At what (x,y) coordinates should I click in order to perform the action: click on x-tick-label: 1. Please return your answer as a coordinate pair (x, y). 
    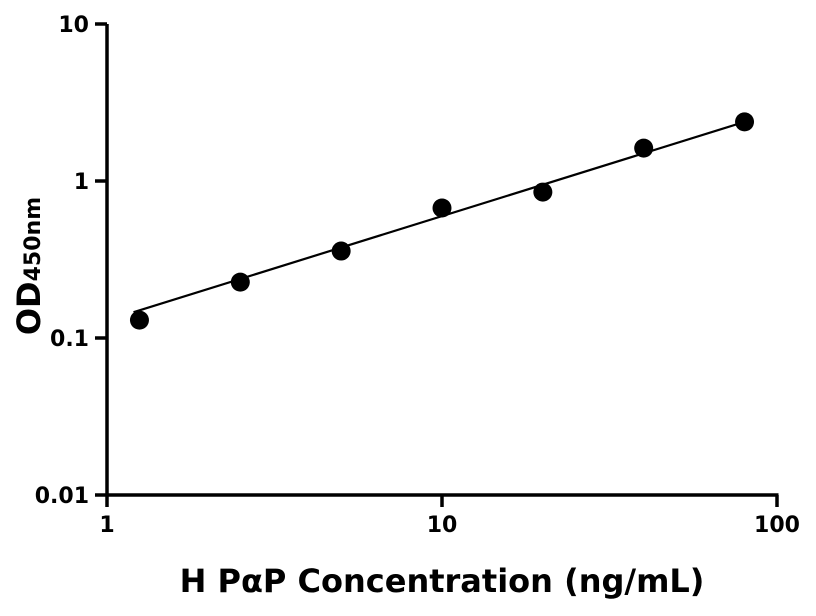
    Looking at the image, I should click on (106, 525).